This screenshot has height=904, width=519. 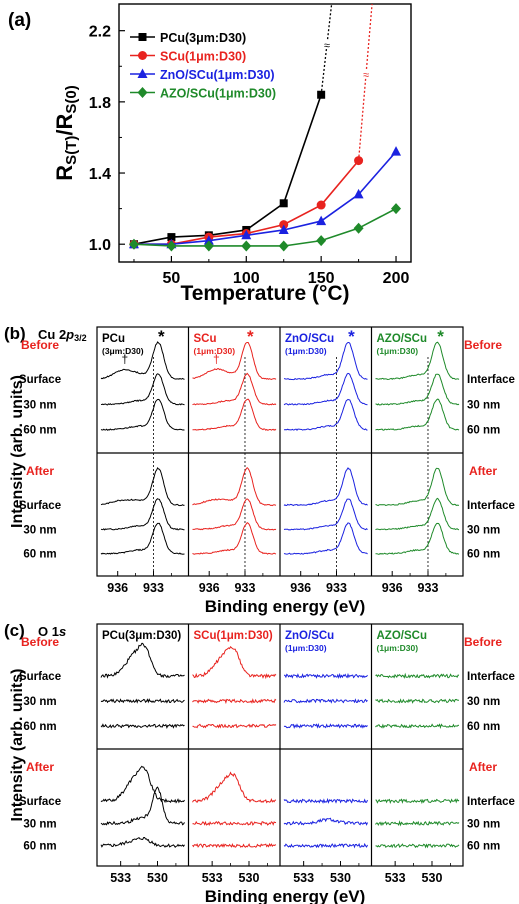 What do you see at coordinates (100, 245) in the screenshot?
I see `y-tick-label-a: 1.0` at bounding box center [100, 245].